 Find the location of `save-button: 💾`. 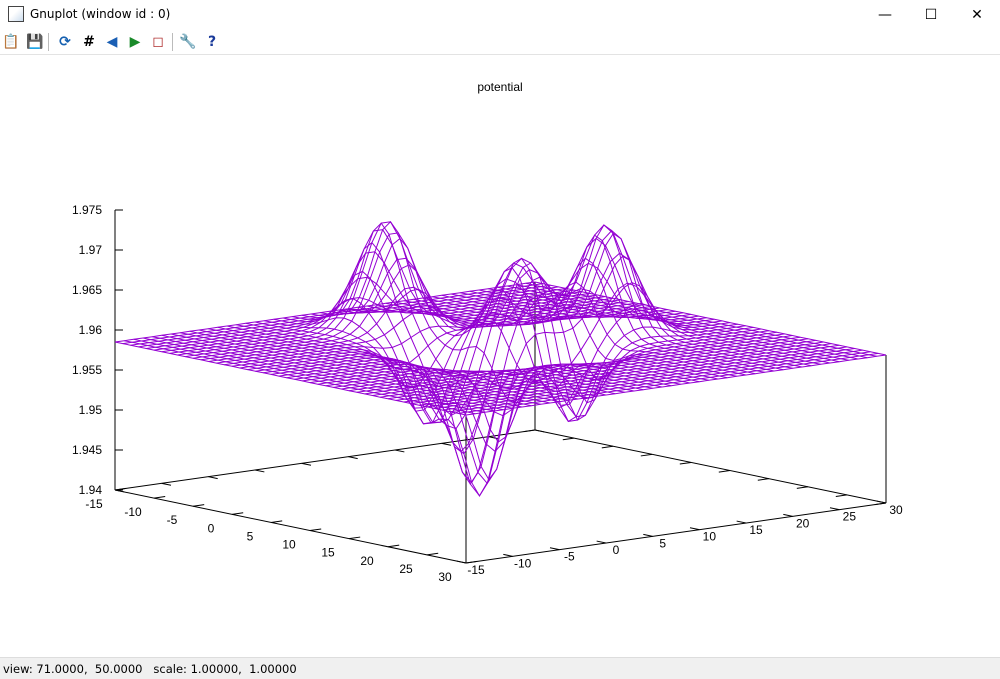

save-button: 💾 is located at coordinates (35, 42).